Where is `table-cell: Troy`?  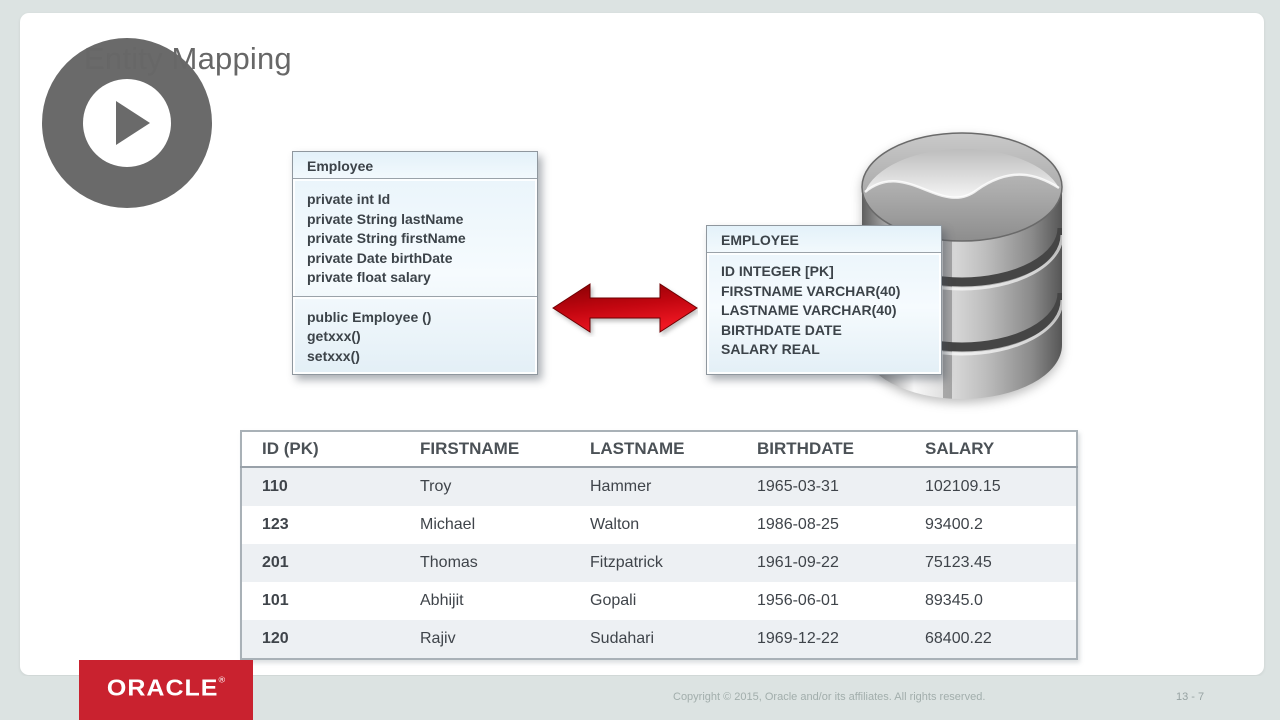 table-cell: Troy is located at coordinates (485, 486).